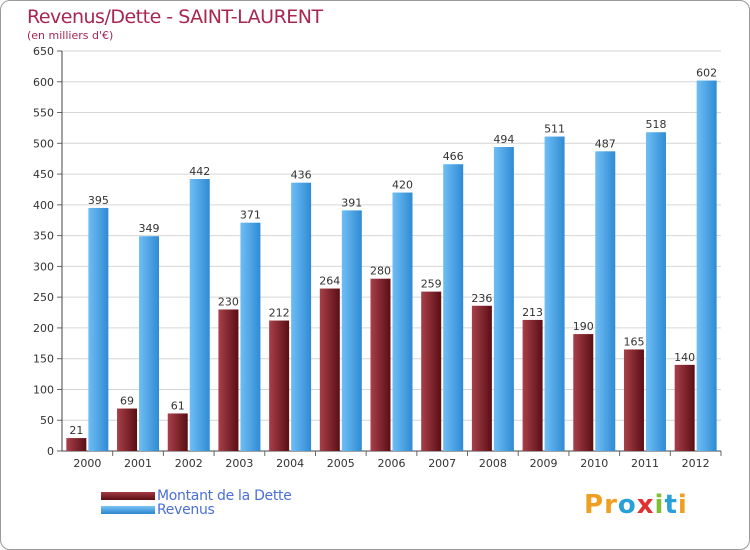  What do you see at coordinates (175, 17) in the screenshot?
I see `chart-title: Revenus/Dette - SAINT-LAURENT` at bounding box center [175, 17].